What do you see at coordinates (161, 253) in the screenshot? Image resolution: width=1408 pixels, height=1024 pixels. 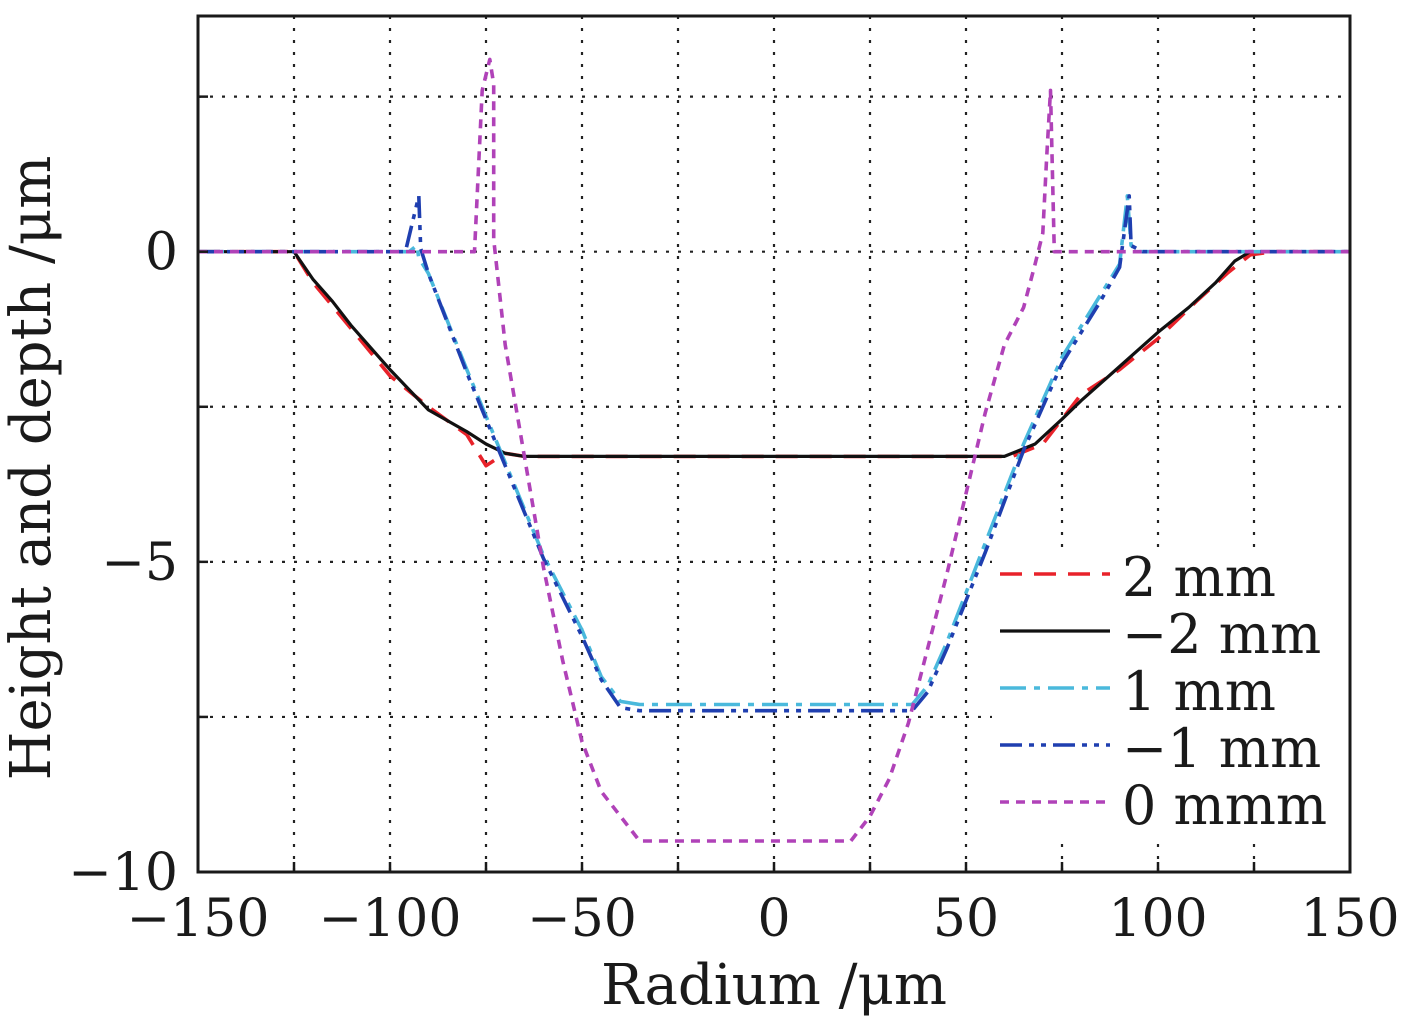 I see `y-tick-label: 0` at bounding box center [161, 253].